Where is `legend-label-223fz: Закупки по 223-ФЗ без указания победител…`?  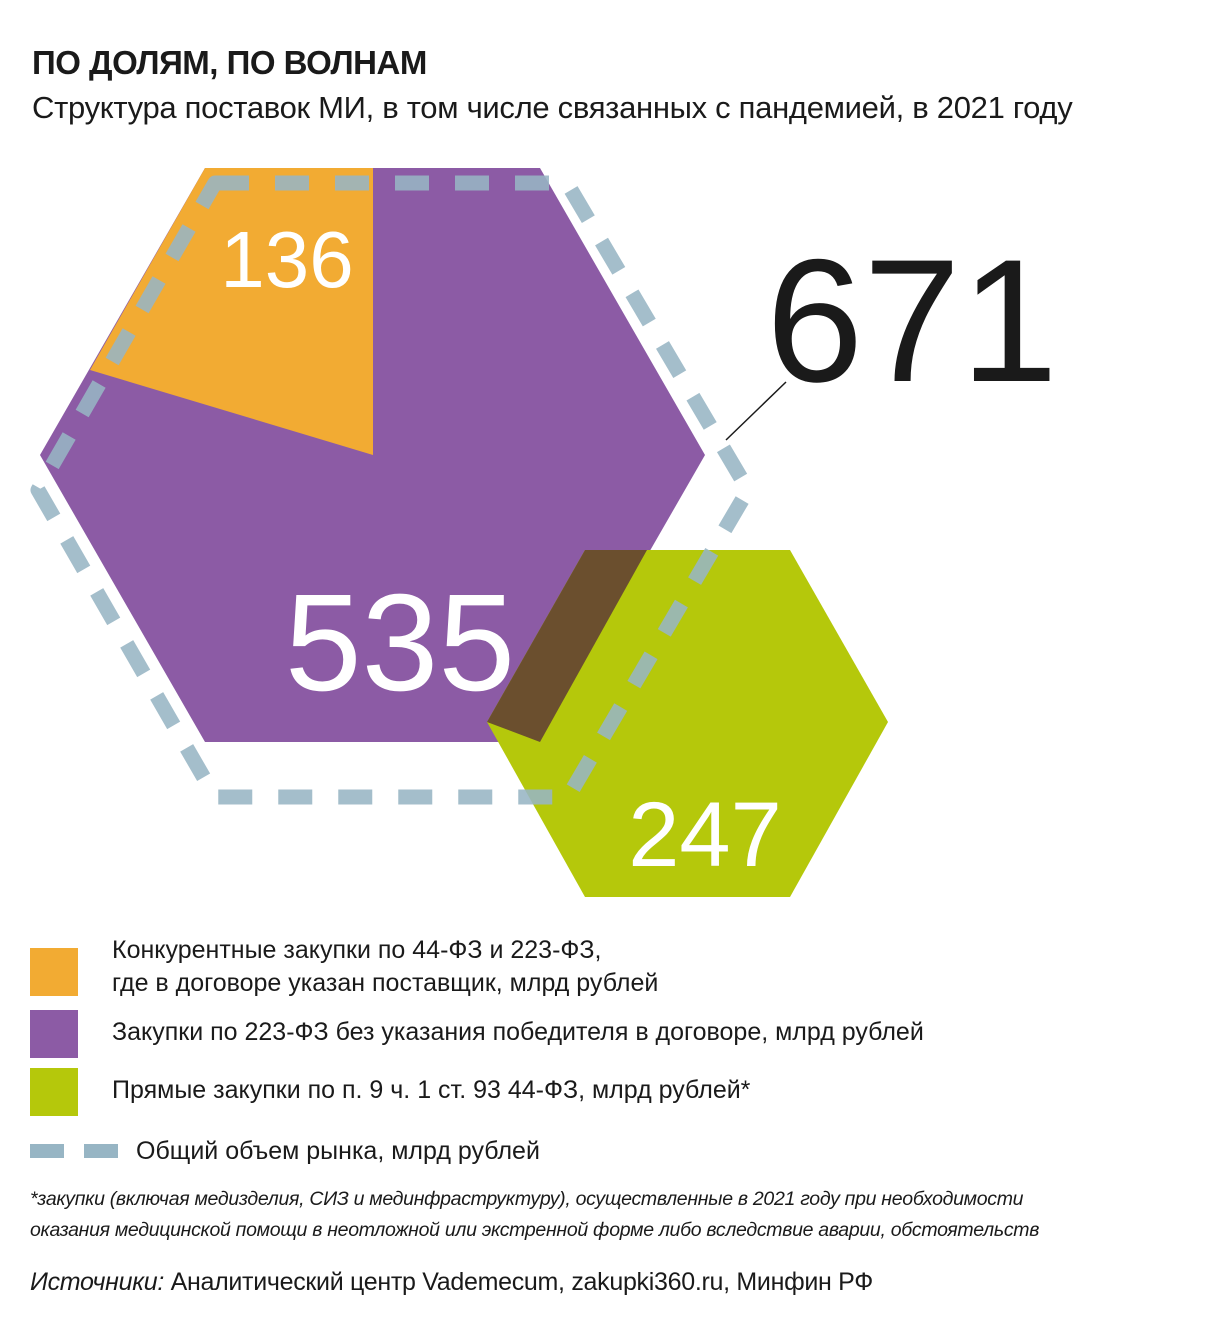
legend-label-223fz: Закупки по 223-ФЗ без указания победител… is located at coordinates (518, 1032).